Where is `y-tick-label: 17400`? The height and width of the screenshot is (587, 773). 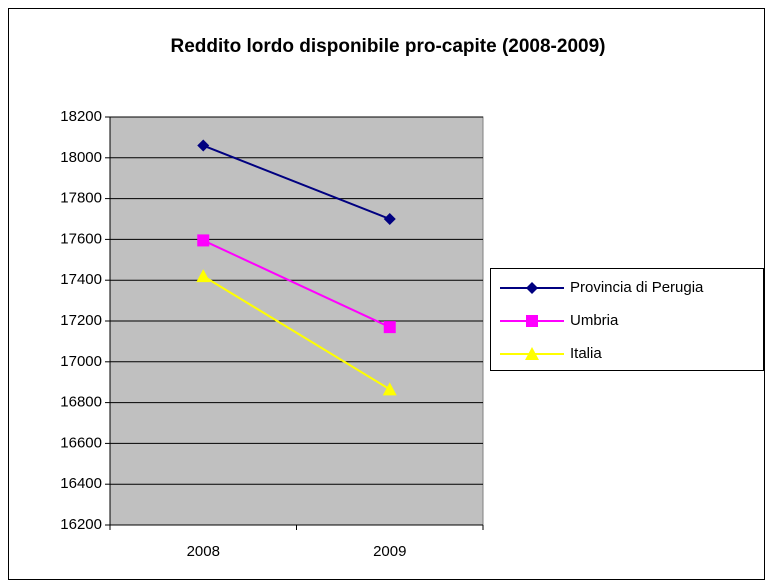 y-tick-label: 17400 is located at coordinates (81, 279).